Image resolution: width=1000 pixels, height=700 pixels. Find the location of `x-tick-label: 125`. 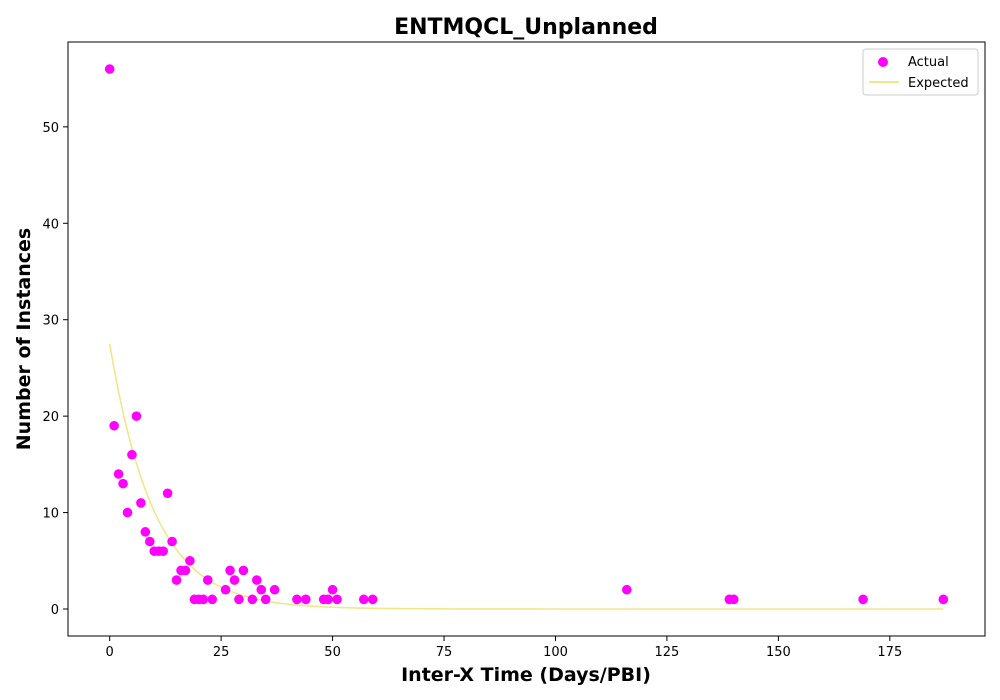

x-tick-label: 125 is located at coordinates (667, 652).